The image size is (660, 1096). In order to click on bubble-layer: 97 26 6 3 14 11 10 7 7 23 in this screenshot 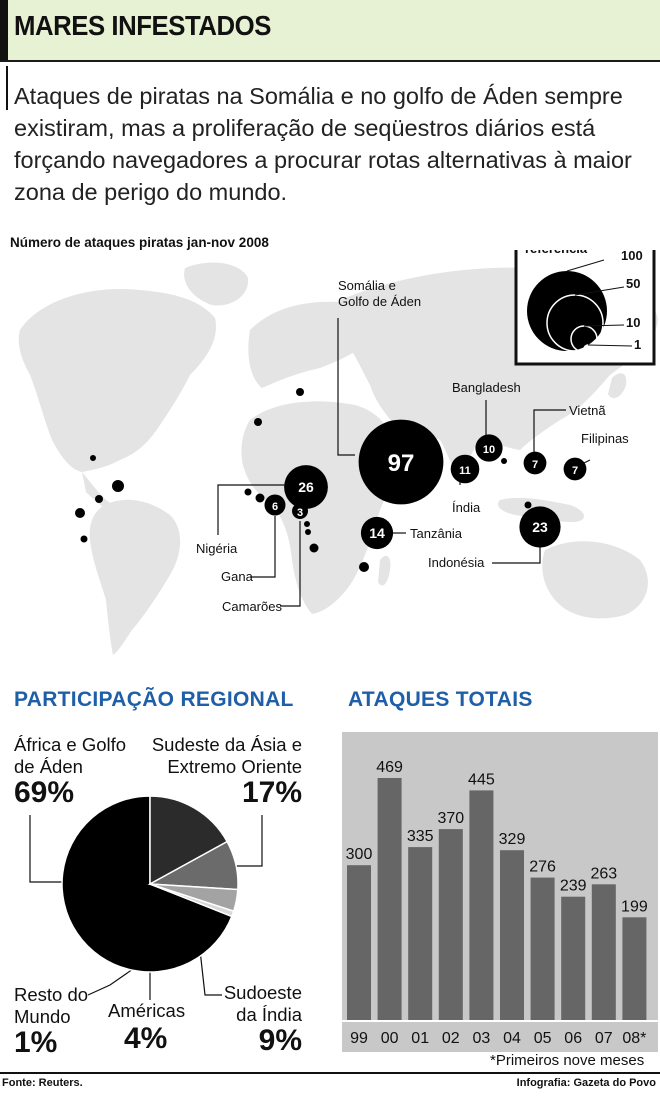, I will do `click(425, 484)`.